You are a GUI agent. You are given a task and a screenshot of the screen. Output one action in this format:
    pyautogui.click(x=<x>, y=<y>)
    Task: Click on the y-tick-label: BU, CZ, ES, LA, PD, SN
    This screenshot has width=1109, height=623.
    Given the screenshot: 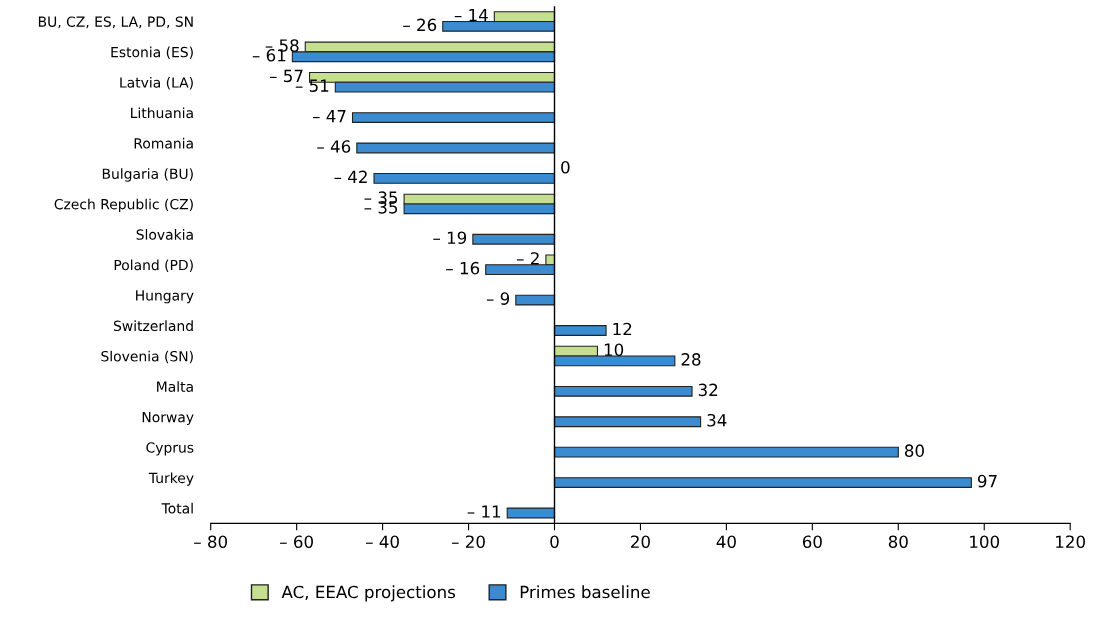 What is the action you would take?
    pyautogui.click(x=115, y=22)
    